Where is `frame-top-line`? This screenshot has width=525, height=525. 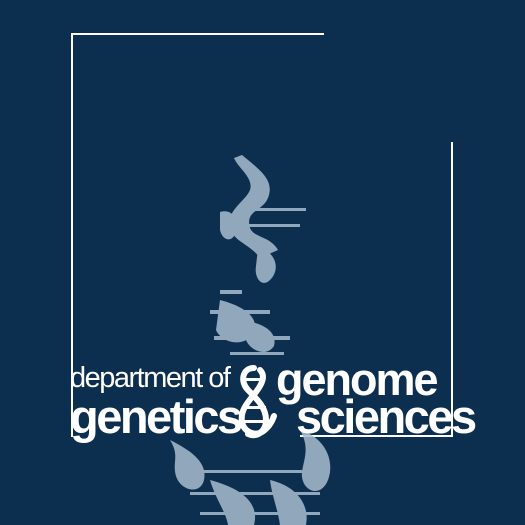 frame-top-line is located at coordinates (197, 34).